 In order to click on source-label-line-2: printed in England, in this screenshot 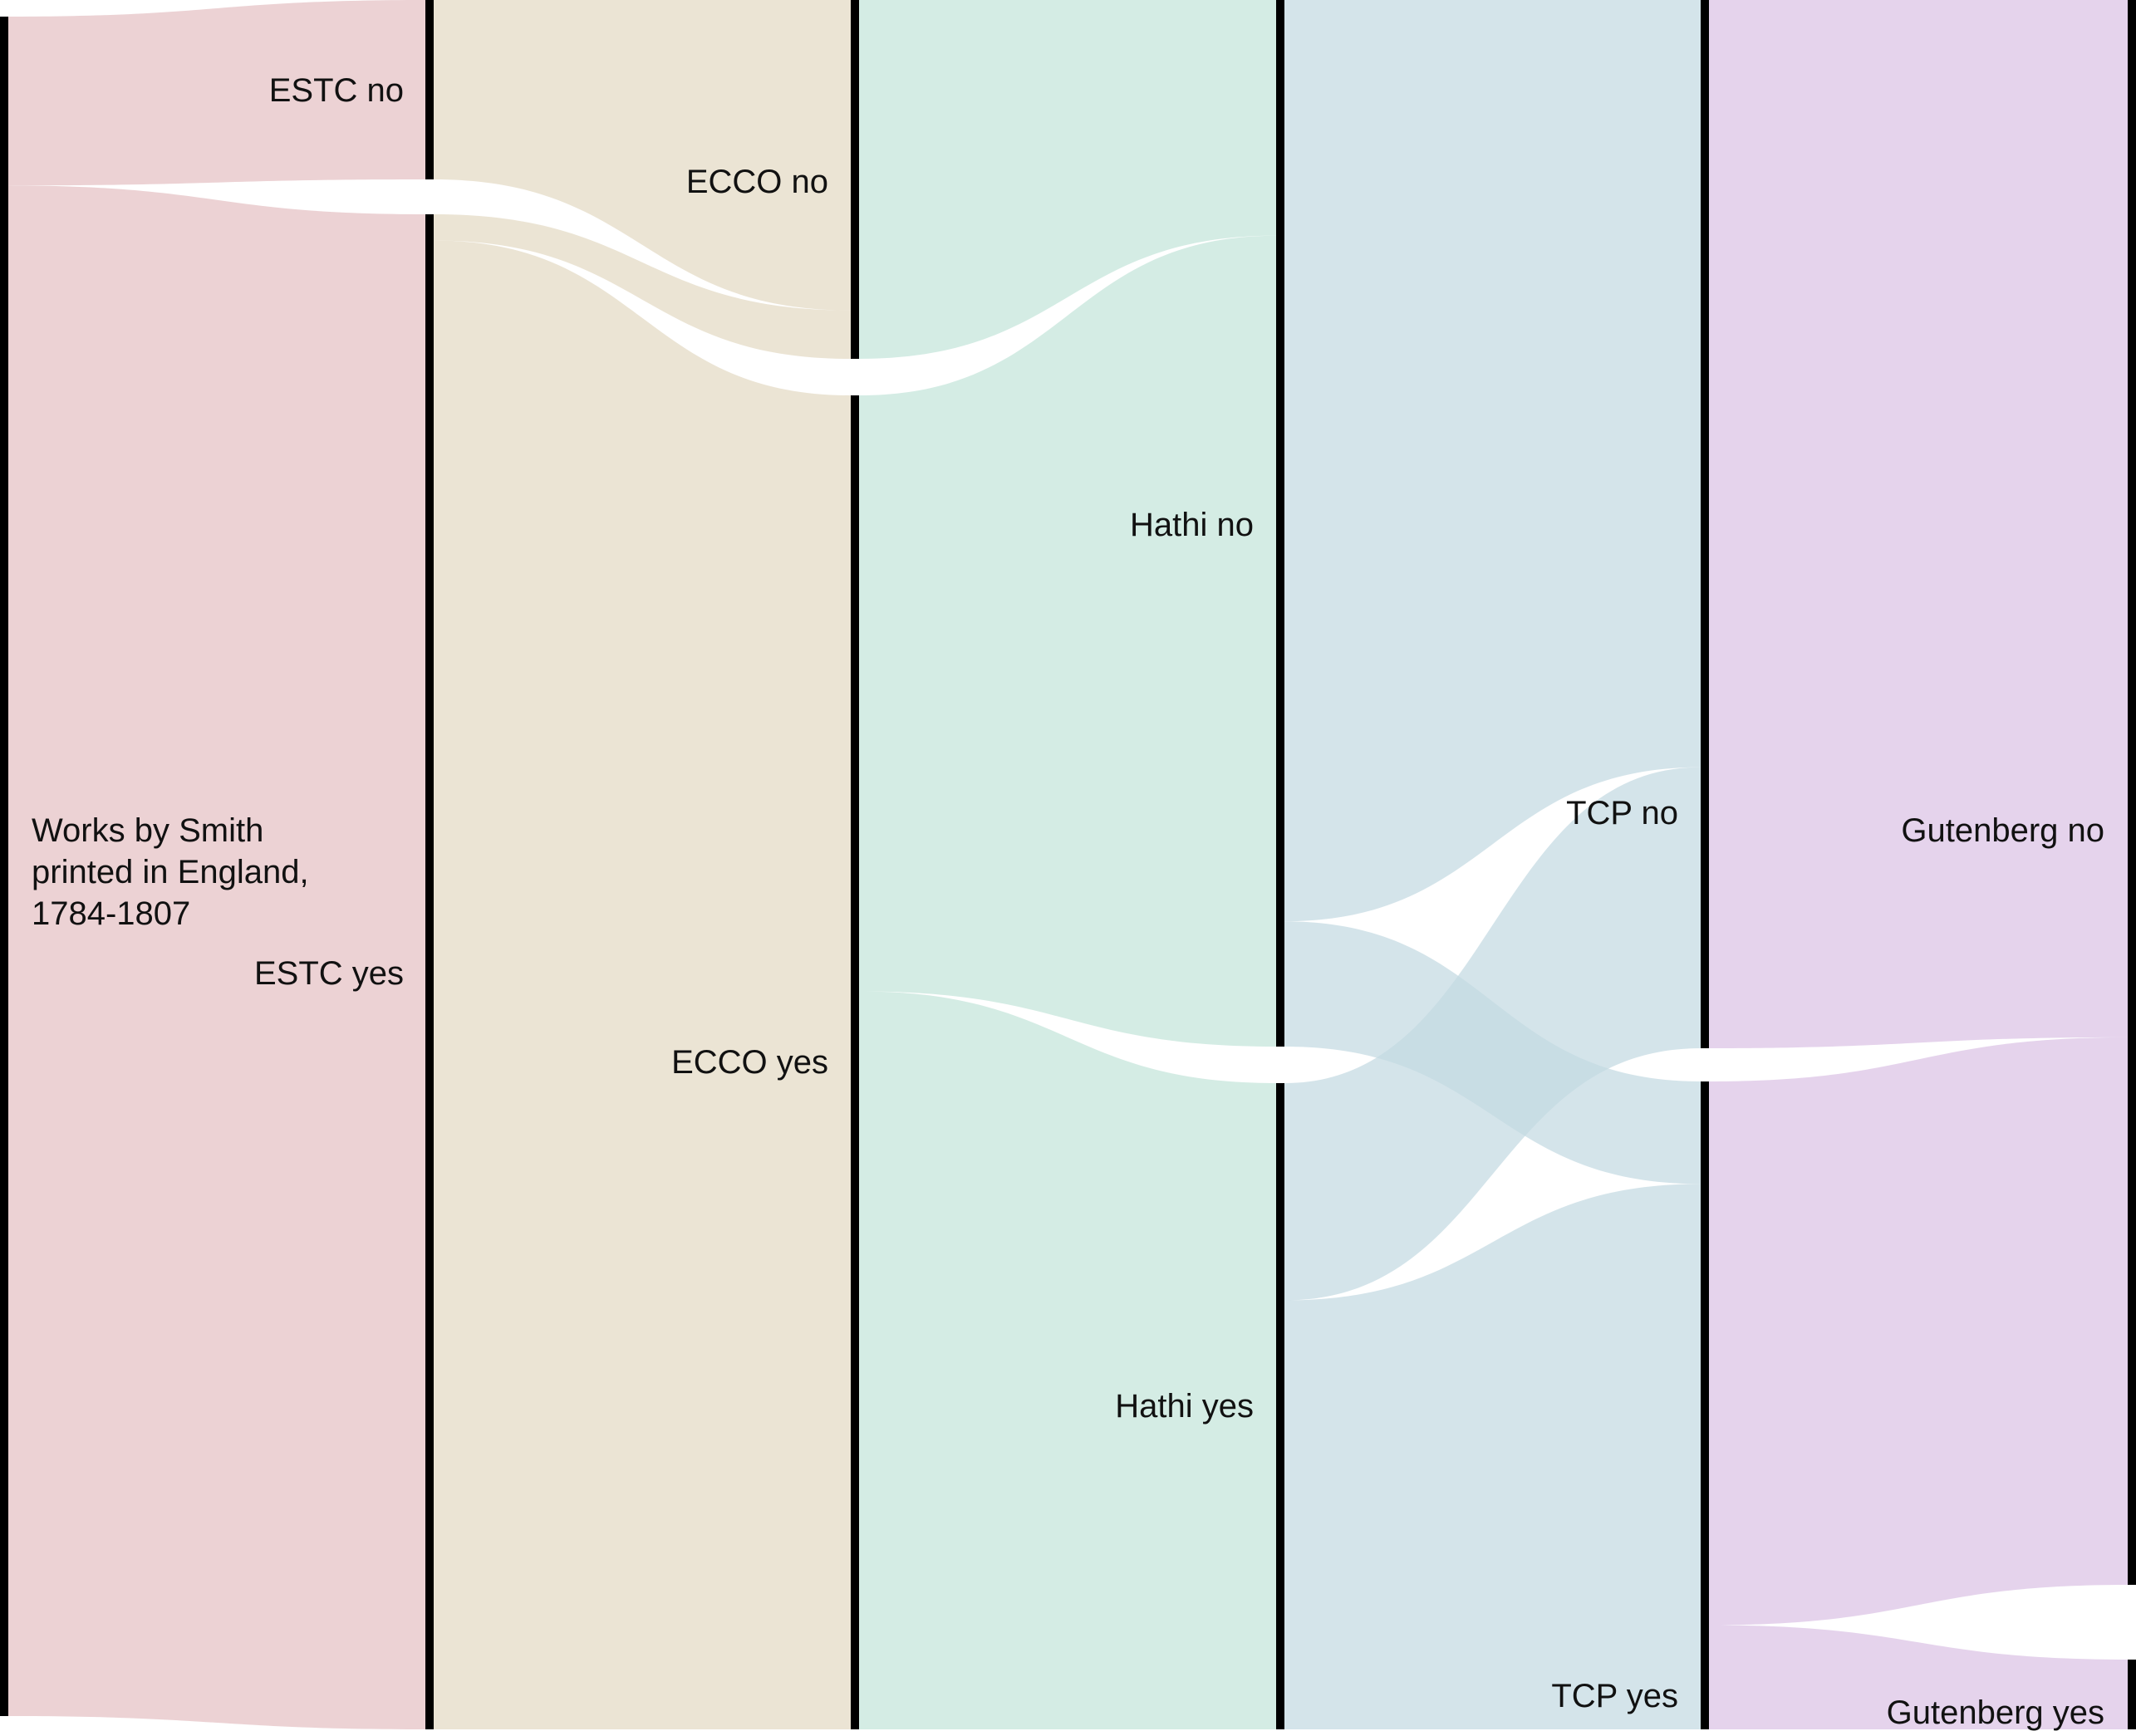, I will do `click(170, 872)`.